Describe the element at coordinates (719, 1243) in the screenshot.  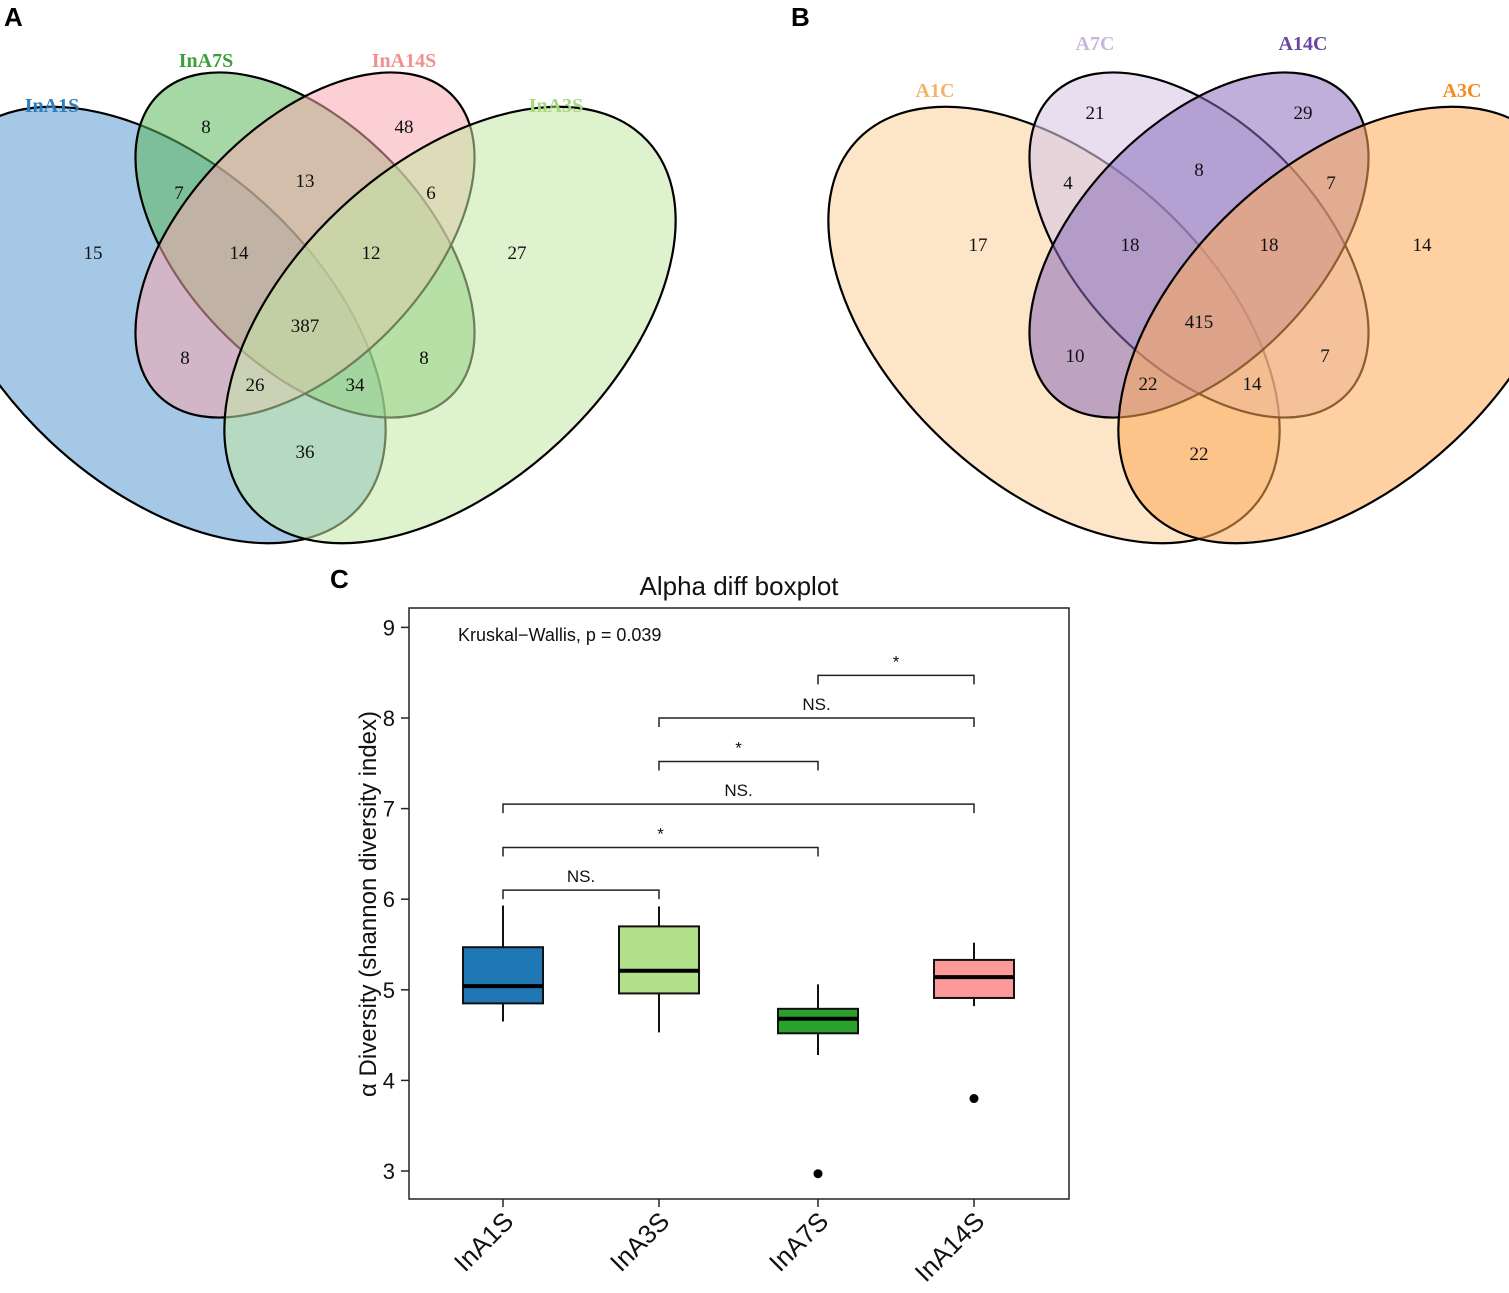
I see `x-axis: InA1S InA3S InA7S InA14S` at that location.